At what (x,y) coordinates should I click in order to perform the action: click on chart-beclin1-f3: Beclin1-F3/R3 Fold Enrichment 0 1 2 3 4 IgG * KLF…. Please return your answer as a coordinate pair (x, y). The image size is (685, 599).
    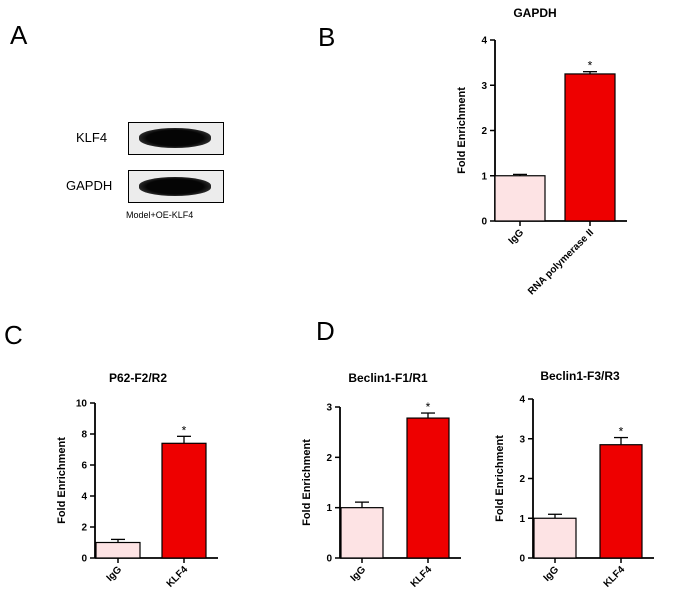
    Looking at the image, I should click on (574, 479).